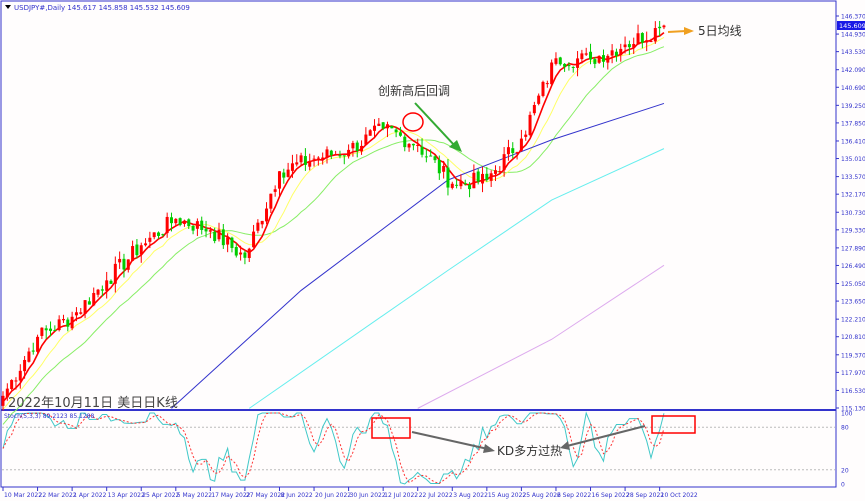  What do you see at coordinates (23, 495) in the screenshot?
I see `date-tick-label: 10 Mar 2022` at bounding box center [23, 495].